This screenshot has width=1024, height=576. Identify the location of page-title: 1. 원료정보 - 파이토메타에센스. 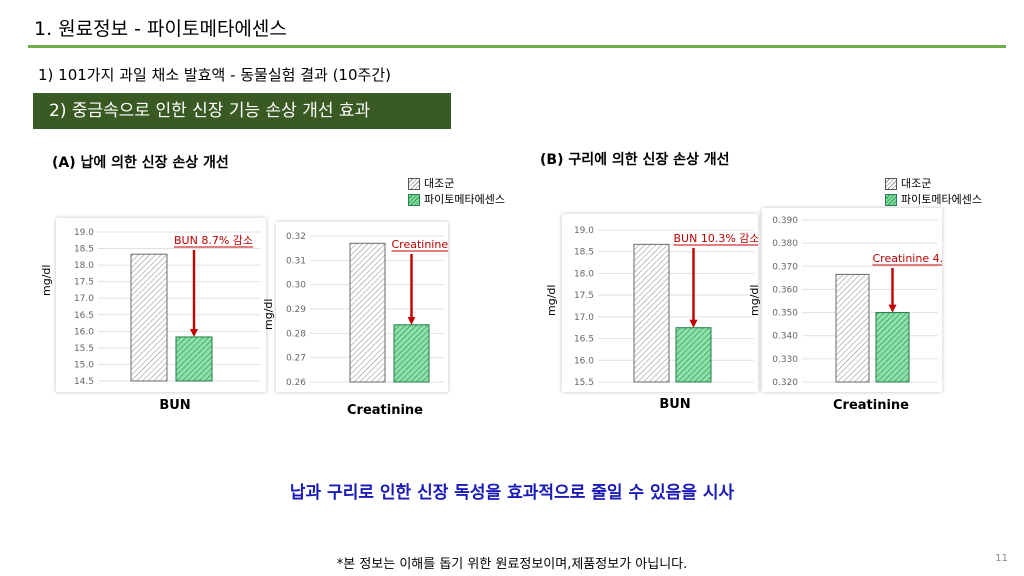
(160, 29).